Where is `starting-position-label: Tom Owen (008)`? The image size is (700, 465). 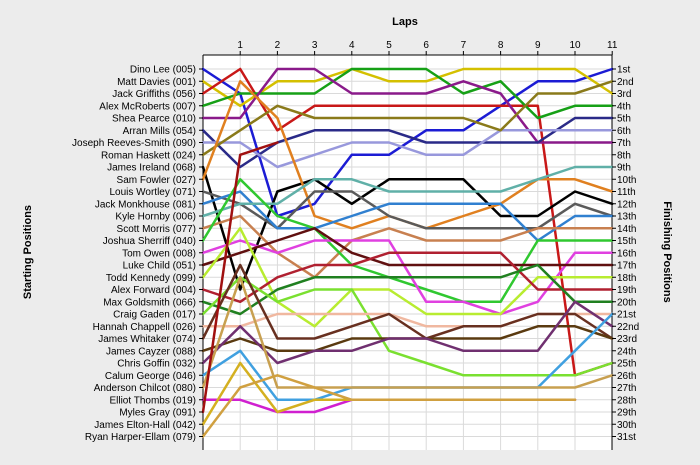
starting-position-label: Tom Owen (008) is located at coordinates (159, 253).